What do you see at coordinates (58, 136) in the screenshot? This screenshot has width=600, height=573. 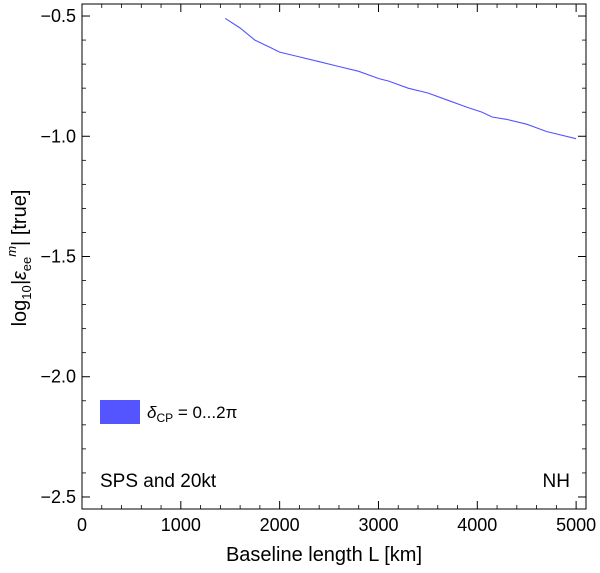 I see `y-tick-label: −1.0` at bounding box center [58, 136].